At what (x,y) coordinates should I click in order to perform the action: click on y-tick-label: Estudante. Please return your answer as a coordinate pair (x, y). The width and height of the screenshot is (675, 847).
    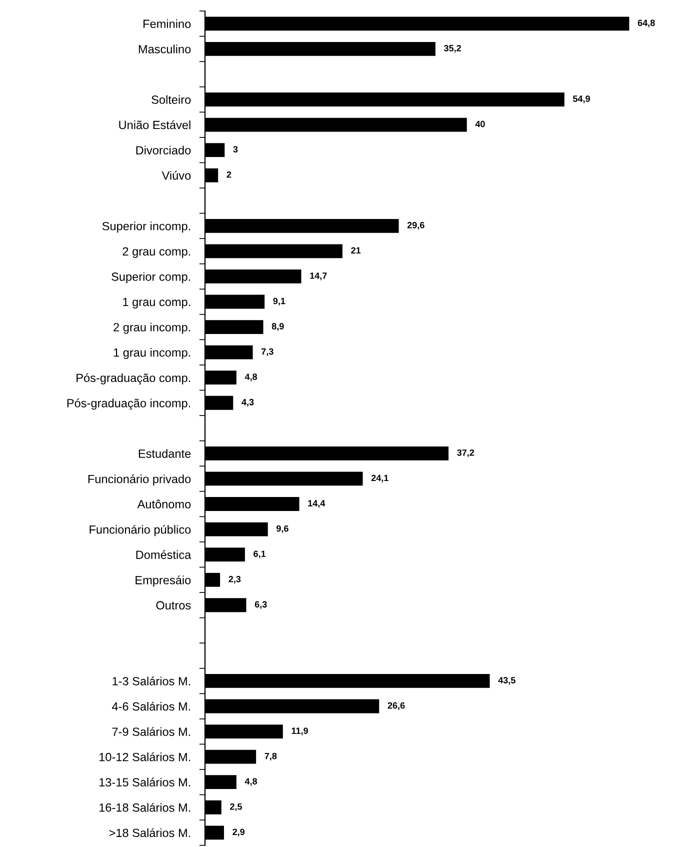
    Looking at the image, I should click on (164, 453).